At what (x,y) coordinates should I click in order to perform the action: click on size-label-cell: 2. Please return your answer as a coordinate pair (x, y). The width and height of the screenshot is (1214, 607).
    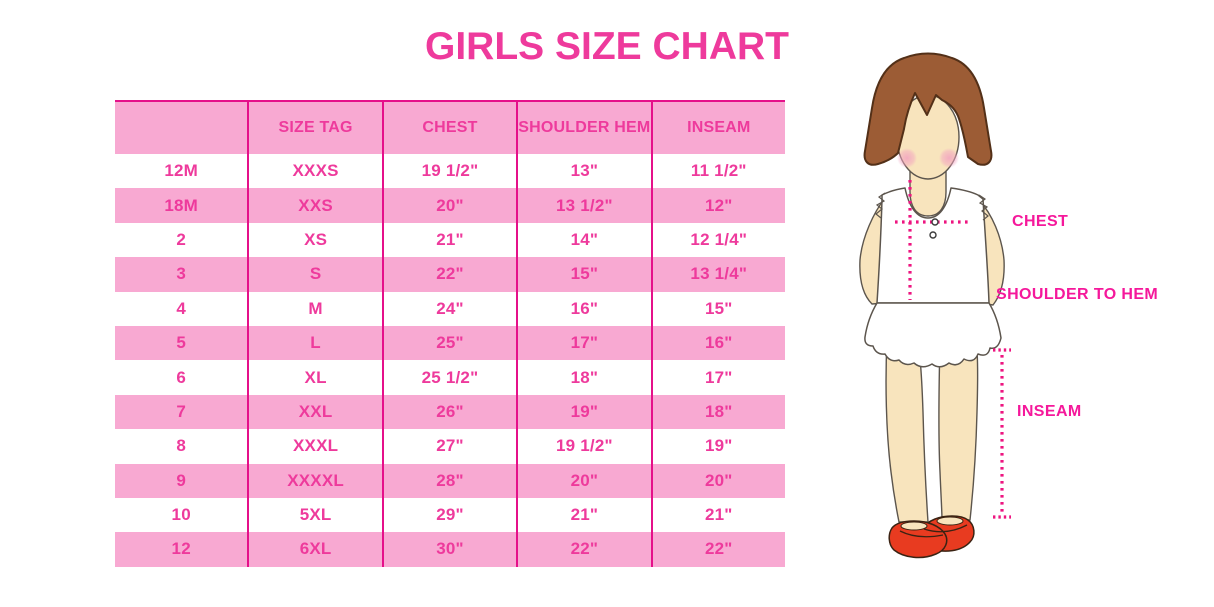
    Looking at the image, I should click on (181, 239).